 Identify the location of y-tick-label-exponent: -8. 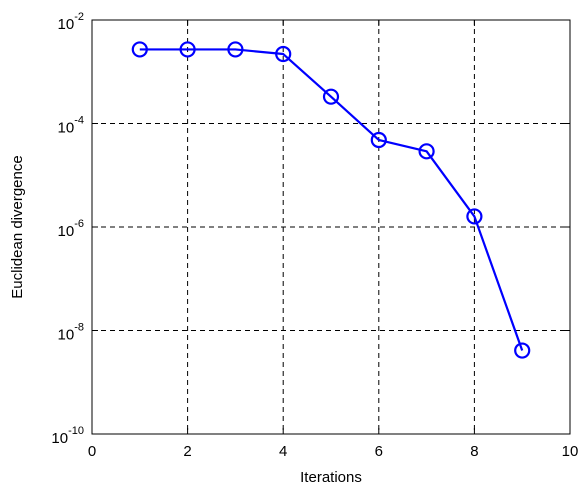
(79, 328).